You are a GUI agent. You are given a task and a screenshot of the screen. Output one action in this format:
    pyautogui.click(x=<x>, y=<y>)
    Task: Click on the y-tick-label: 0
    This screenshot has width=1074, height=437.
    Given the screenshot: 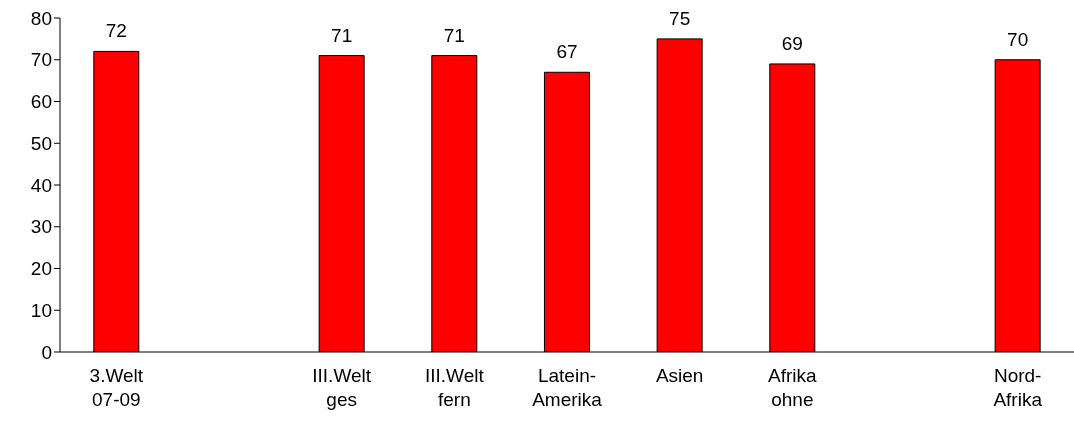 What is the action you would take?
    pyautogui.click(x=46, y=352)
    